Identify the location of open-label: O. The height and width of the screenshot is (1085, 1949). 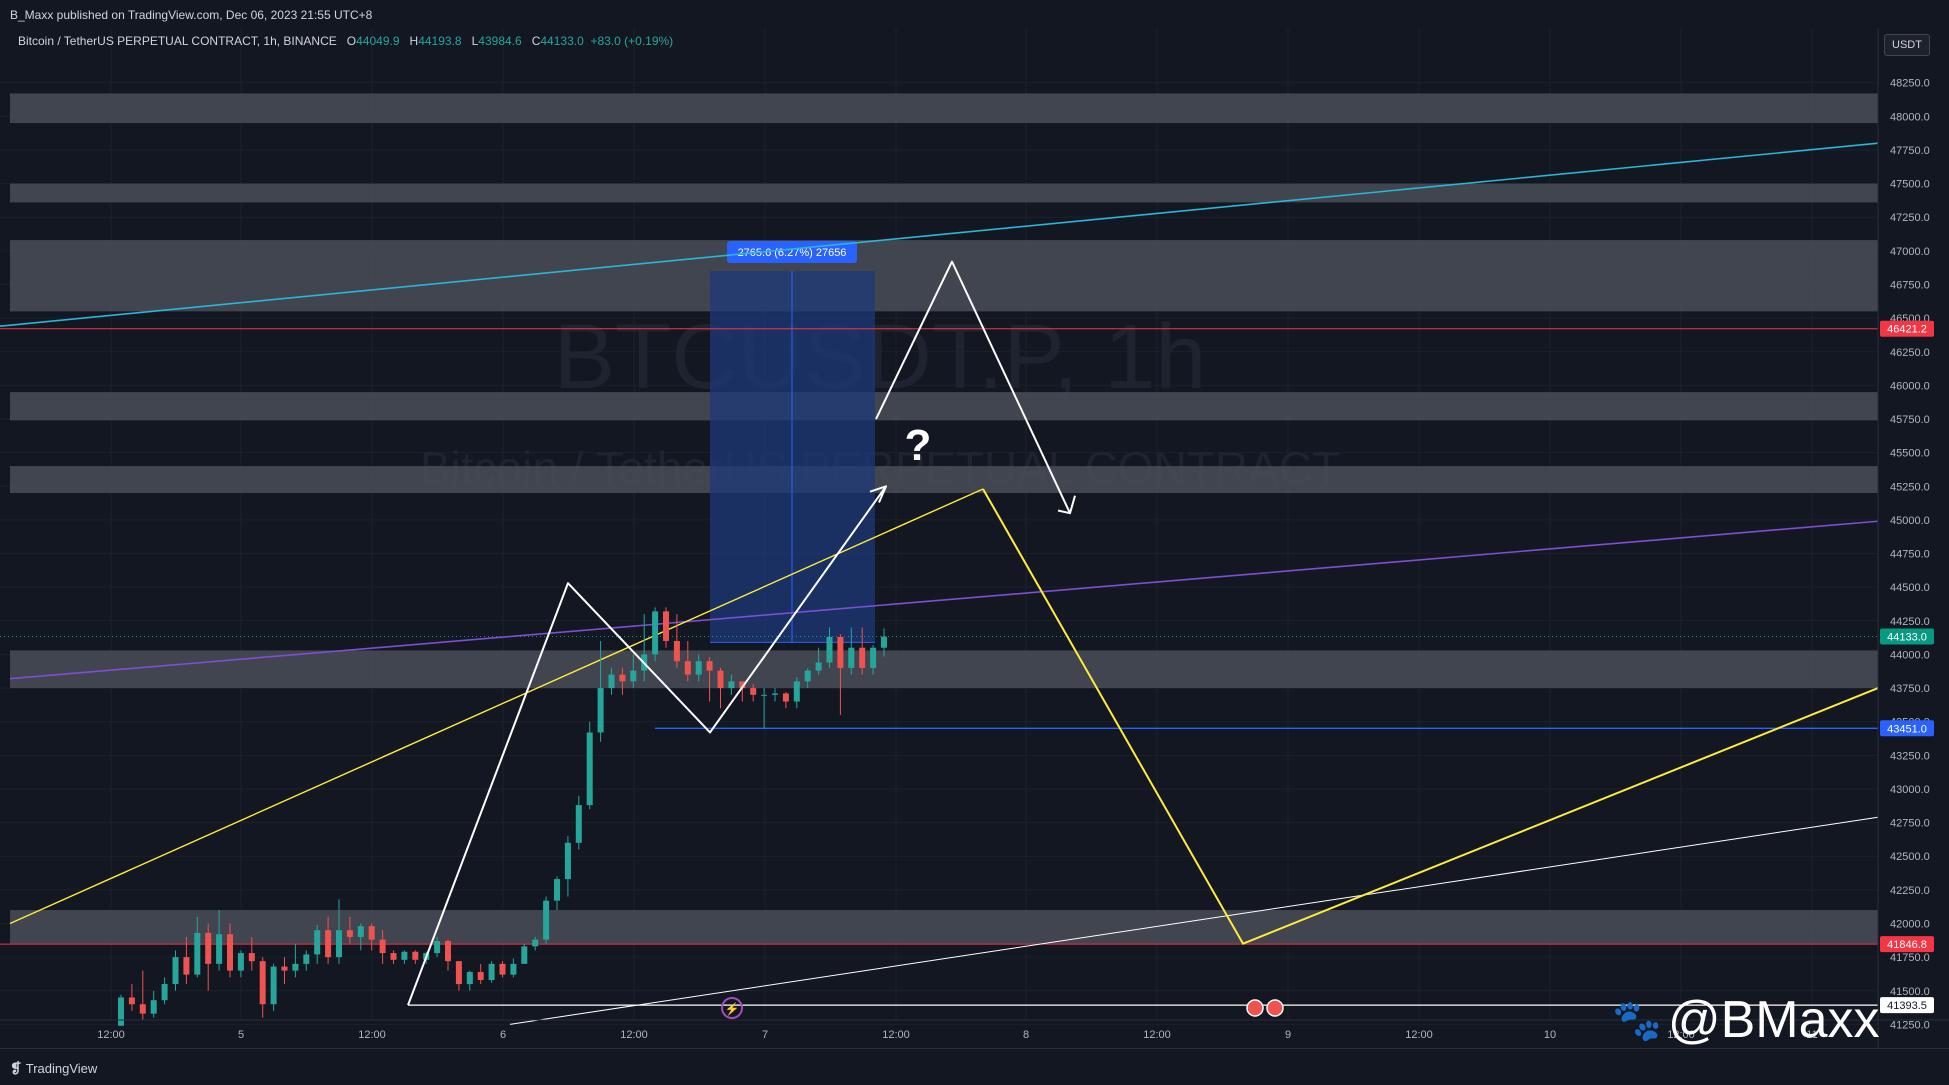
(351, 41).